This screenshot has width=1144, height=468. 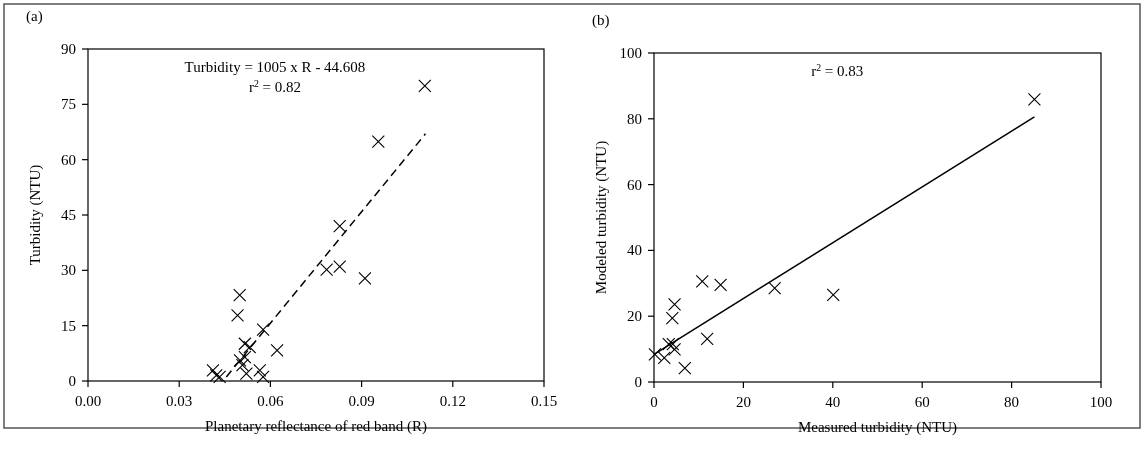 I want to click on x-tick-label: 40, so click(x=833, y=402).